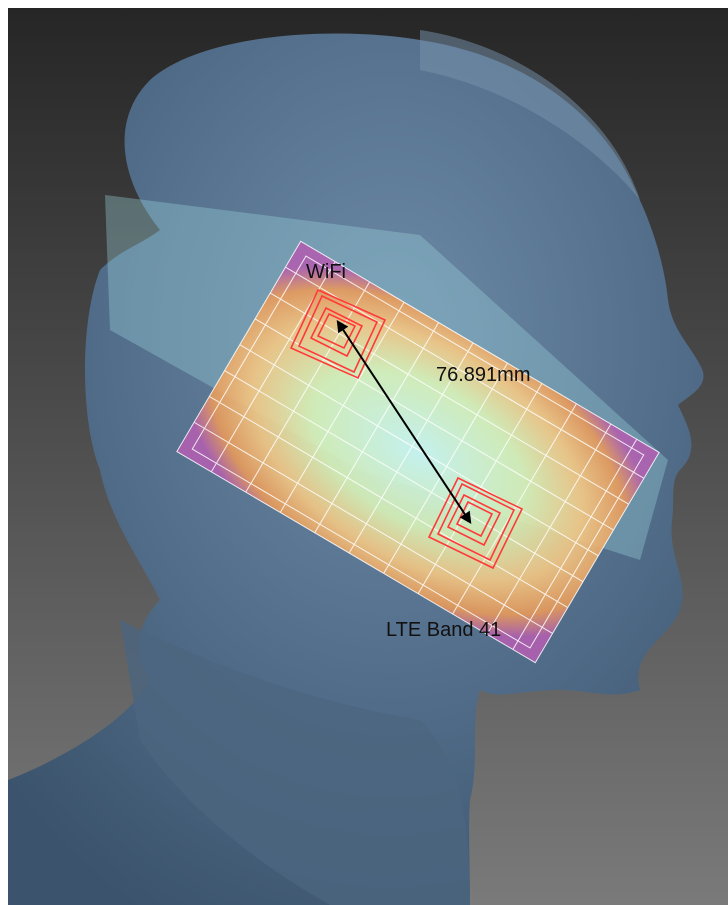 The image size is (728, 905). Describe the element at coordinates (483, 375) in the screenshot. I see `distance-label: 76.891mm` at that location.